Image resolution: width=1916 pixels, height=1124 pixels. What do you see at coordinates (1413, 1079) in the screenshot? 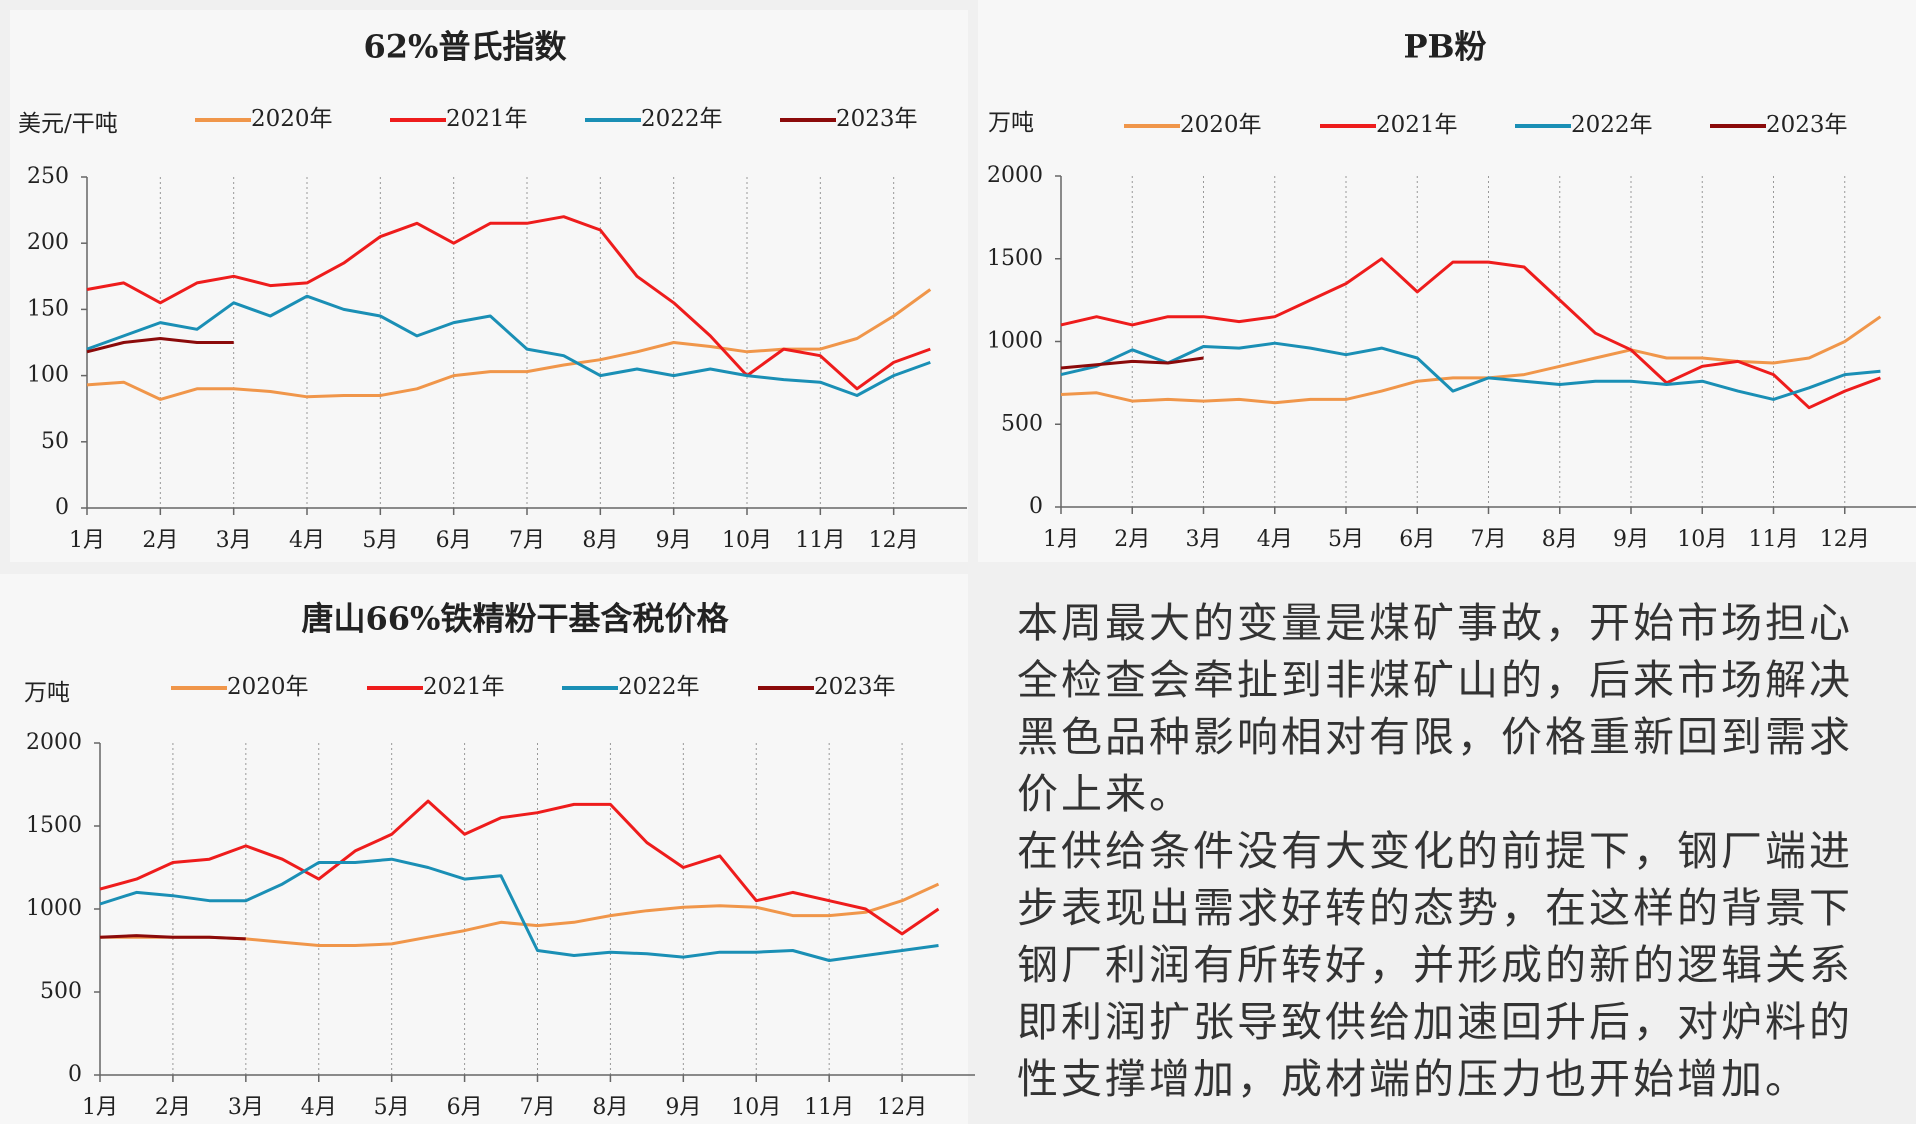
I see `text-line: 性支撑增加，成材端的压力也开始增加。` at bounding box center [1413, 1079].